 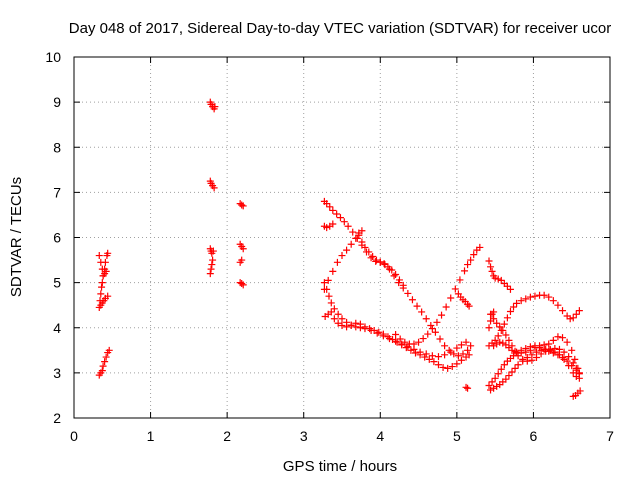 What do you see at coordinates (610, 436) in the screenshot?
I see `x-tick-label: 7` at bounding box center [610, 436].